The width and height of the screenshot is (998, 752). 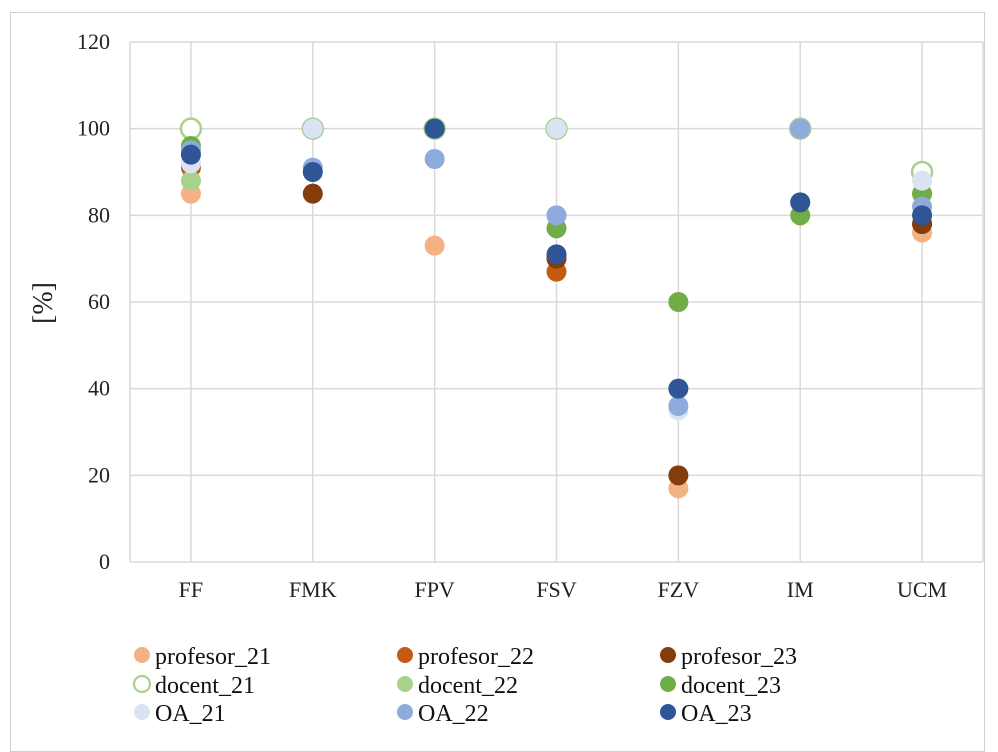 What do you see at coordinates (93, 128) in the screenshot?
I see `y-tick-label: 100` at bounding box center [93, 128].